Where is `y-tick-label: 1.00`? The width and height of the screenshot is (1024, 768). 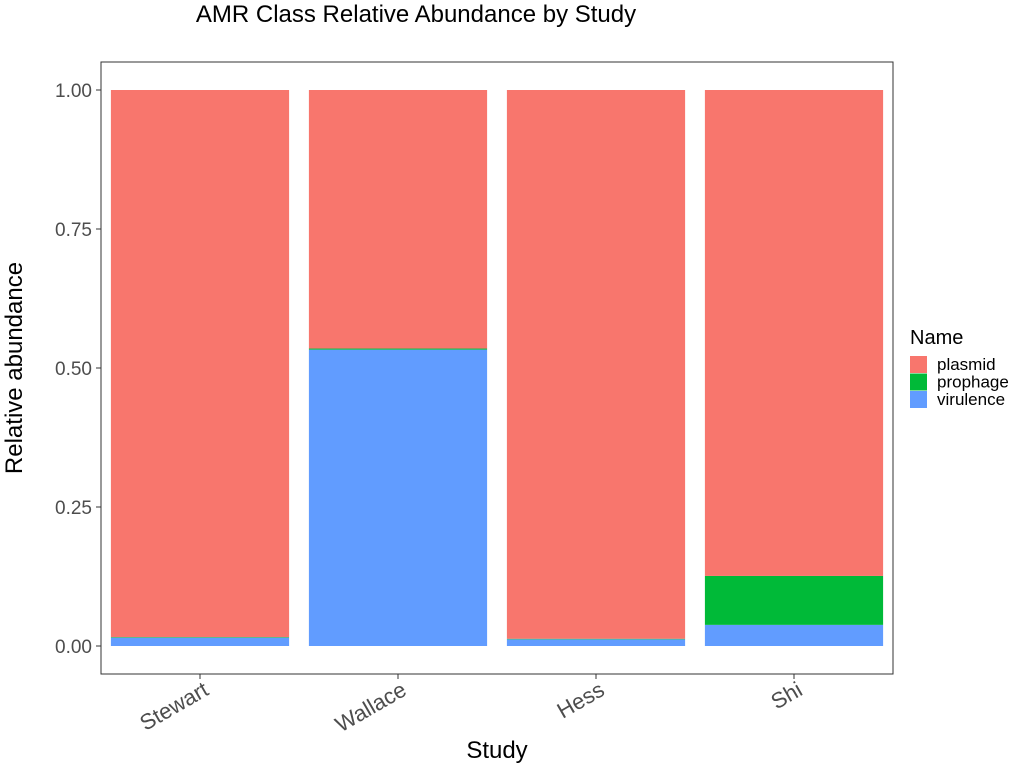
y-tick-label: 1.00 is located at coordinates (73, 91).